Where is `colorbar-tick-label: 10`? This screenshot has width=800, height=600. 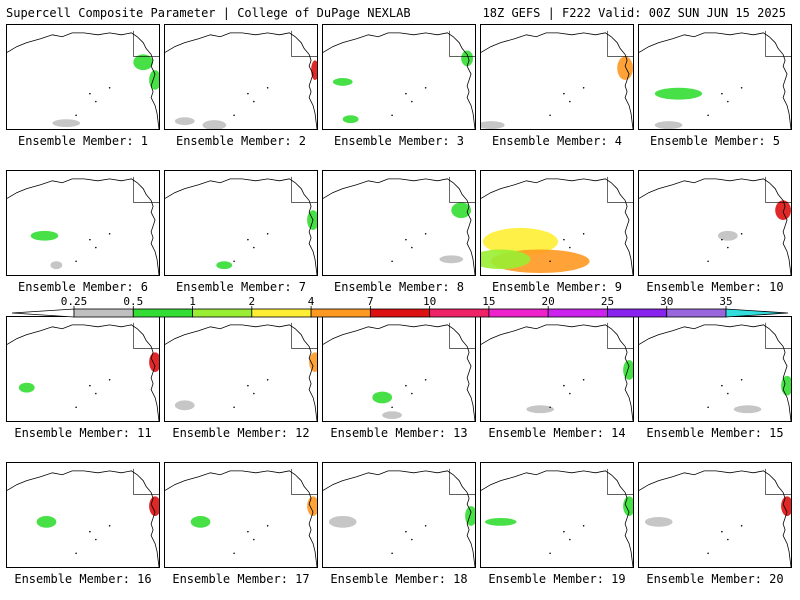
colorbar-tick-label: 10 is located at coordinates (429, 301).